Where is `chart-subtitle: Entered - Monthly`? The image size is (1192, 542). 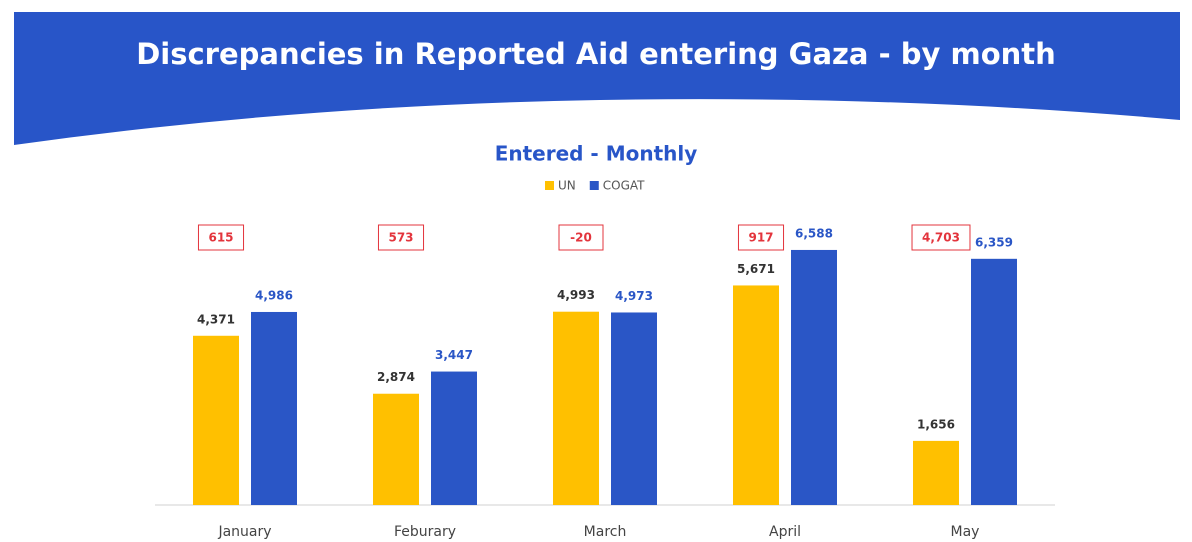
chart-subtitle: Entered - Monthly is located at coordinates (596, 154).